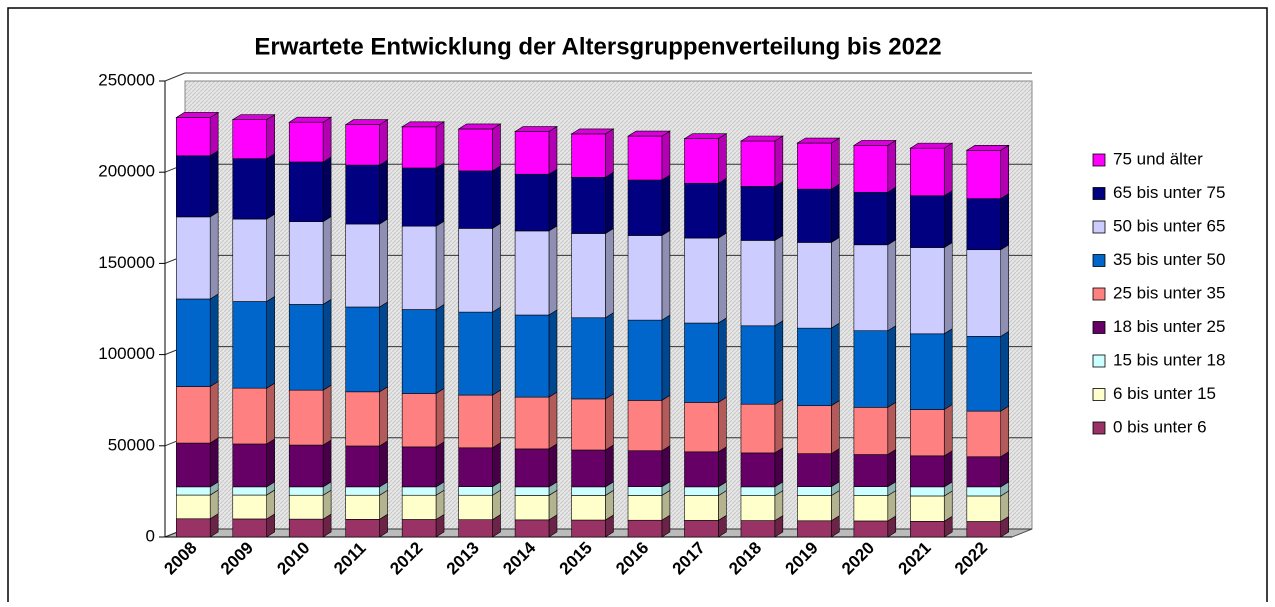  I want to click on legend-label: 0 bis unter 6, so click(1160, 426).